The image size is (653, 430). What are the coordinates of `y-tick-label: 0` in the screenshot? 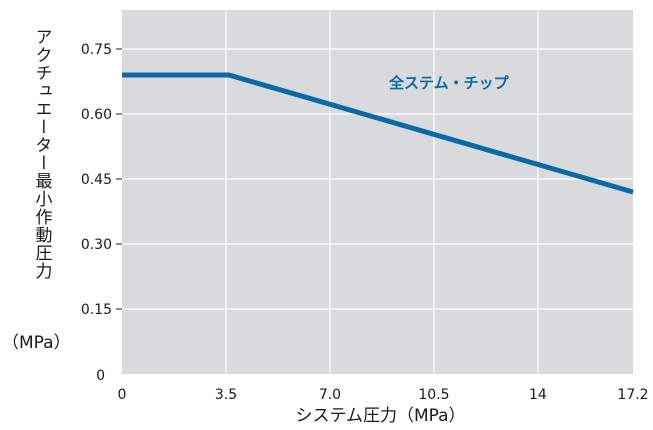 It's located at (100, 376).